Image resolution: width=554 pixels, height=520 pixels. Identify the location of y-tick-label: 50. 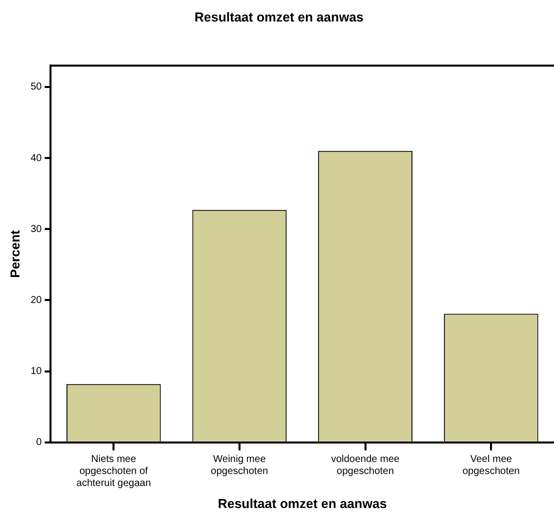
(36, 87).